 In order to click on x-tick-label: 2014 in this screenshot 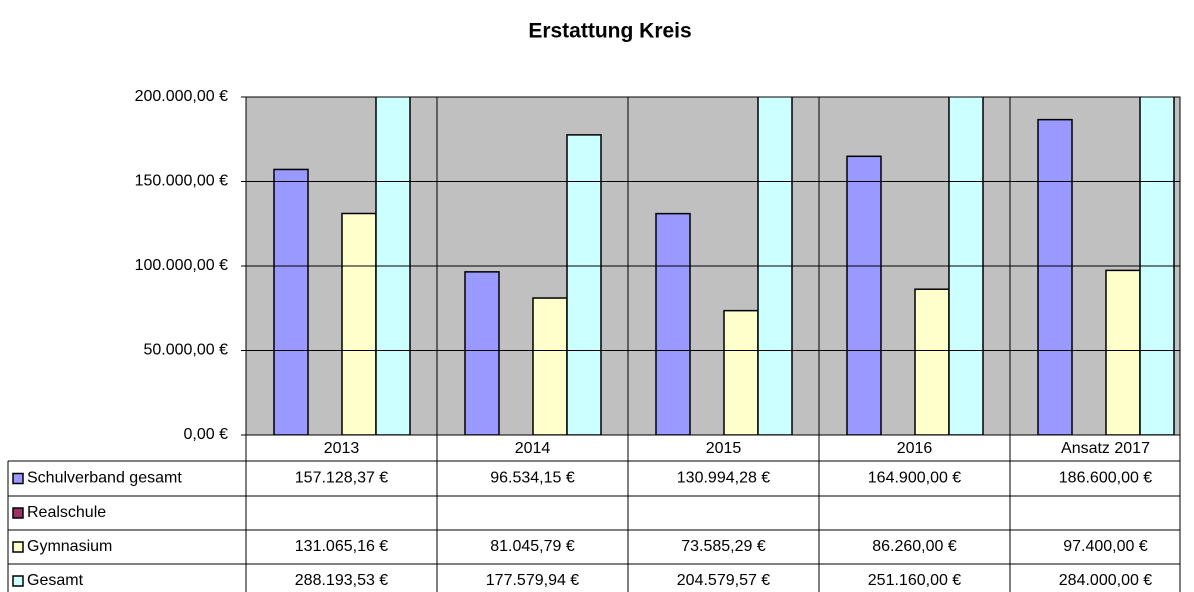, I will do `click(533, 448)`.